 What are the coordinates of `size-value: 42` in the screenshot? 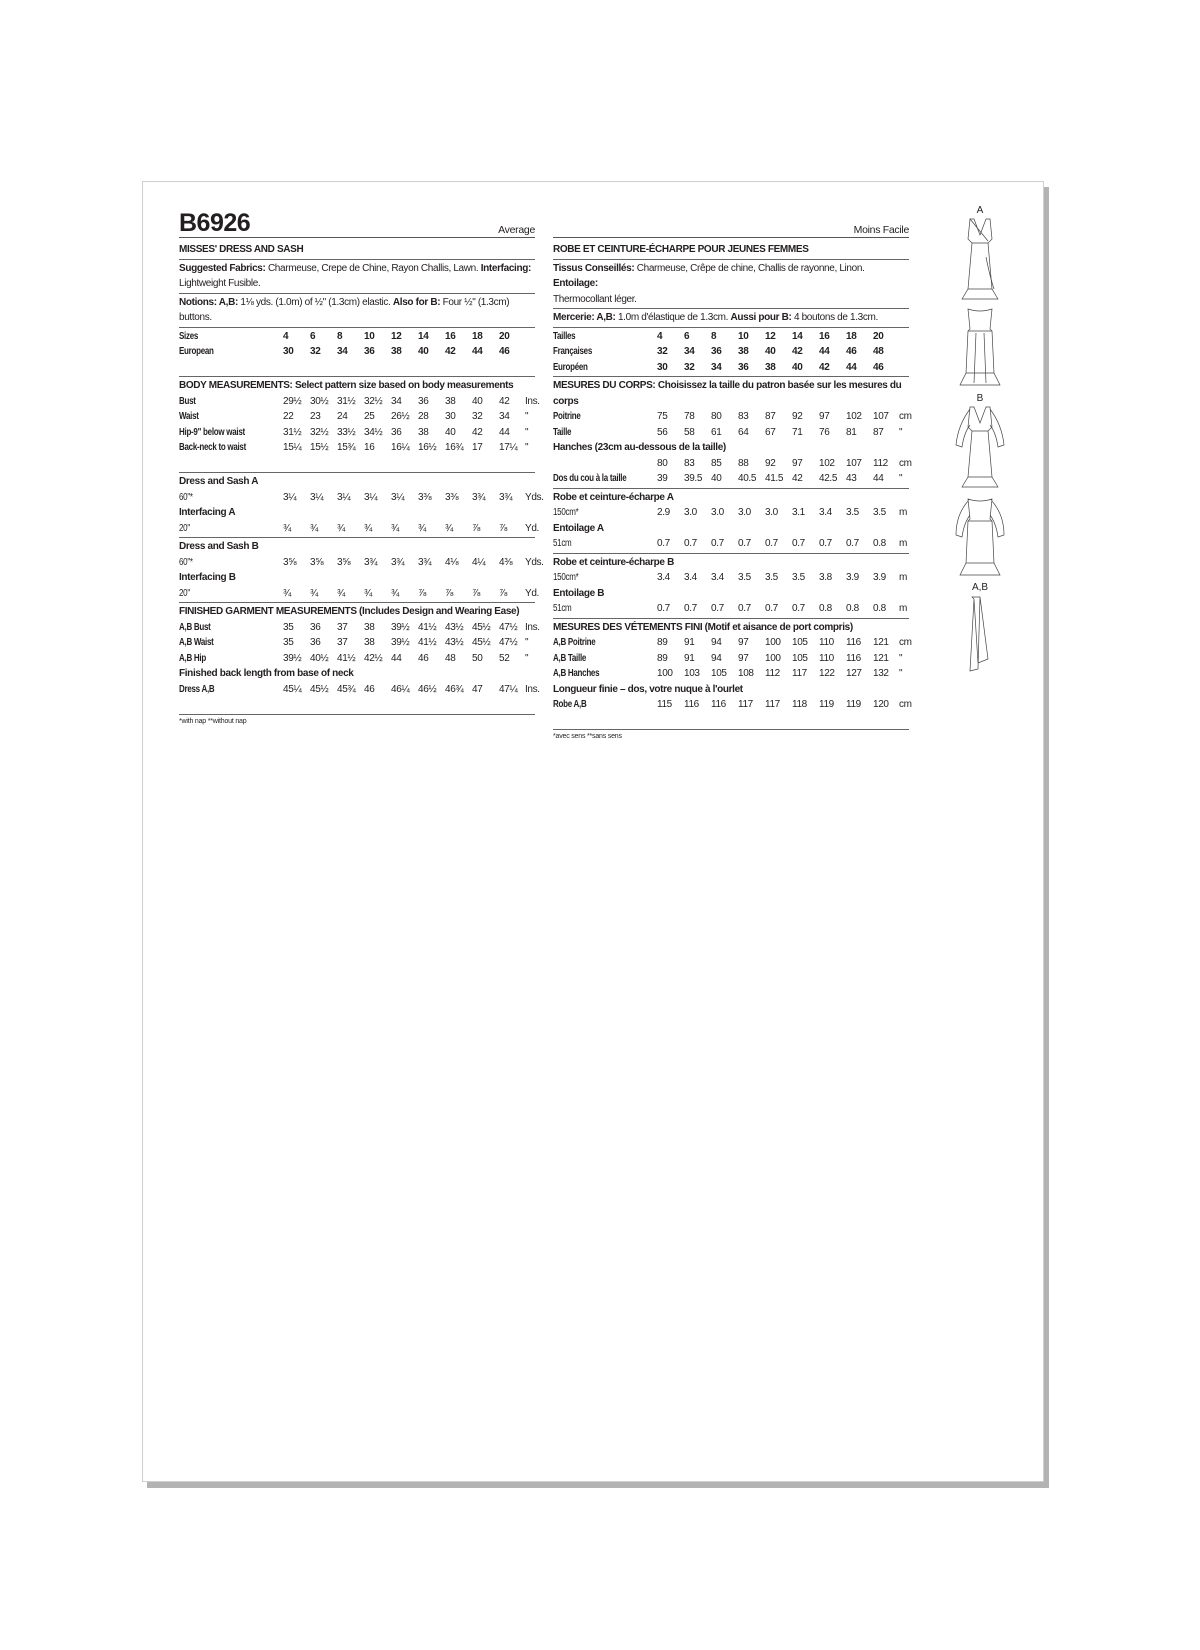 It's located at (797, 351).